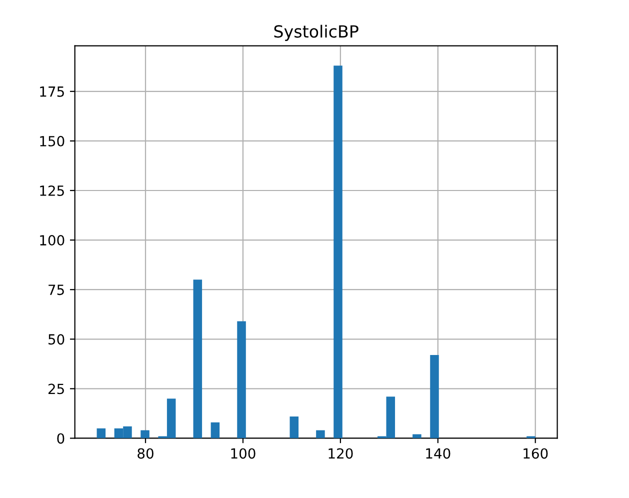 Image resolution: width=629 pixels, height=498 pixels. Describe the element at coordinates (56, 290) in the screenshot. I see `y-tick-label: 75` at that location.